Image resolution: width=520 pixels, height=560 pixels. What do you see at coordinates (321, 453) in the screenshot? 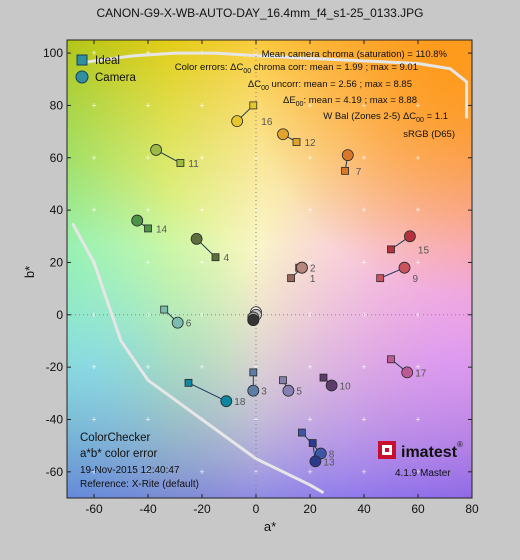
I see `patch-13: 13` at bounding box center [321, 453].